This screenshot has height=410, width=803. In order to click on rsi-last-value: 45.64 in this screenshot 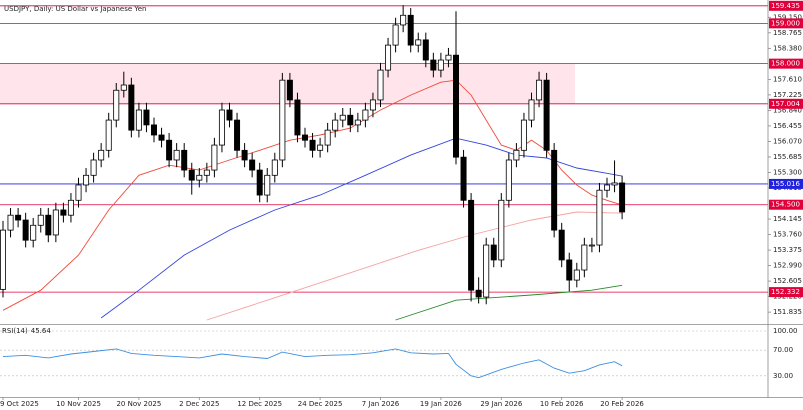, I will do `click(41, 331)`.